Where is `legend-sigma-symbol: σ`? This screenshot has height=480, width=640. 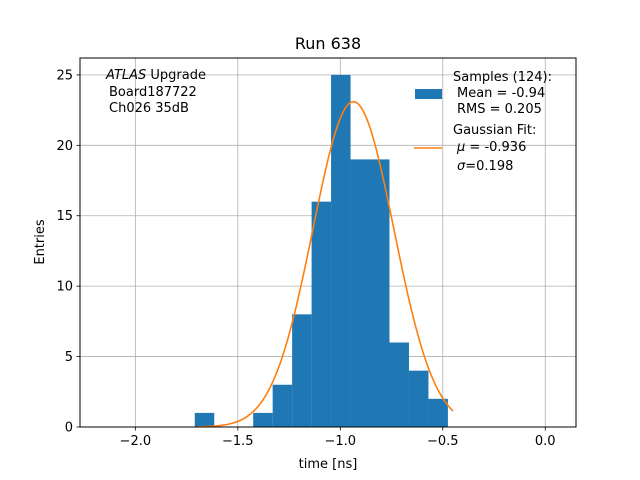 legend-sigma-symbol: σ is located at coordinates (461, 166).